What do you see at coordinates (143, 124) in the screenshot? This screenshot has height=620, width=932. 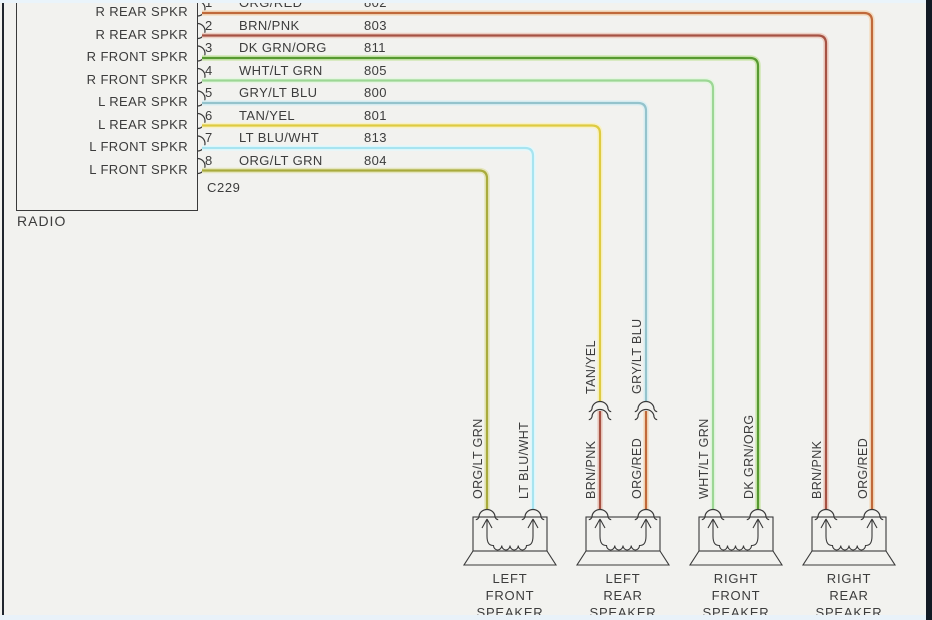 I see `radio-pin-6-speaker-label: L REAR SPKR` at bounding box center [143, 124].